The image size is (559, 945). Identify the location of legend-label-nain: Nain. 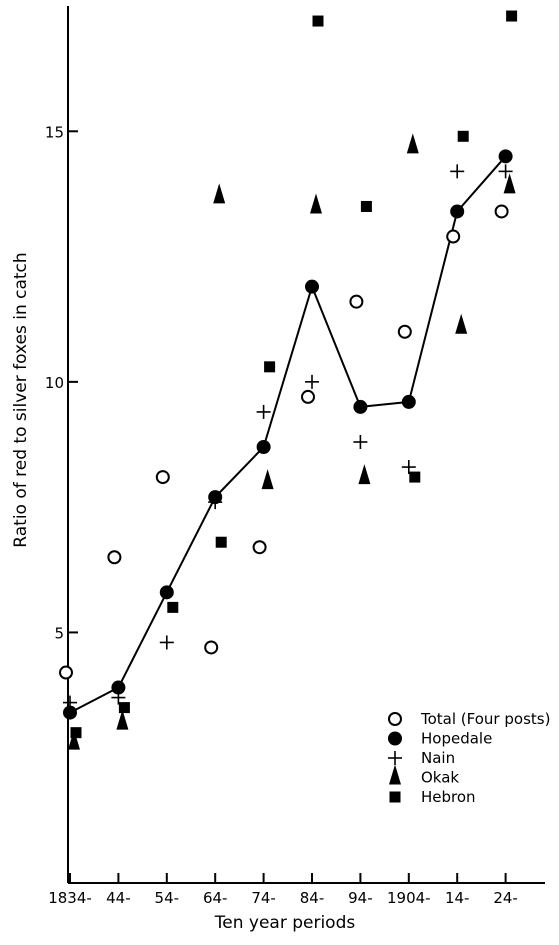
(438, 758).